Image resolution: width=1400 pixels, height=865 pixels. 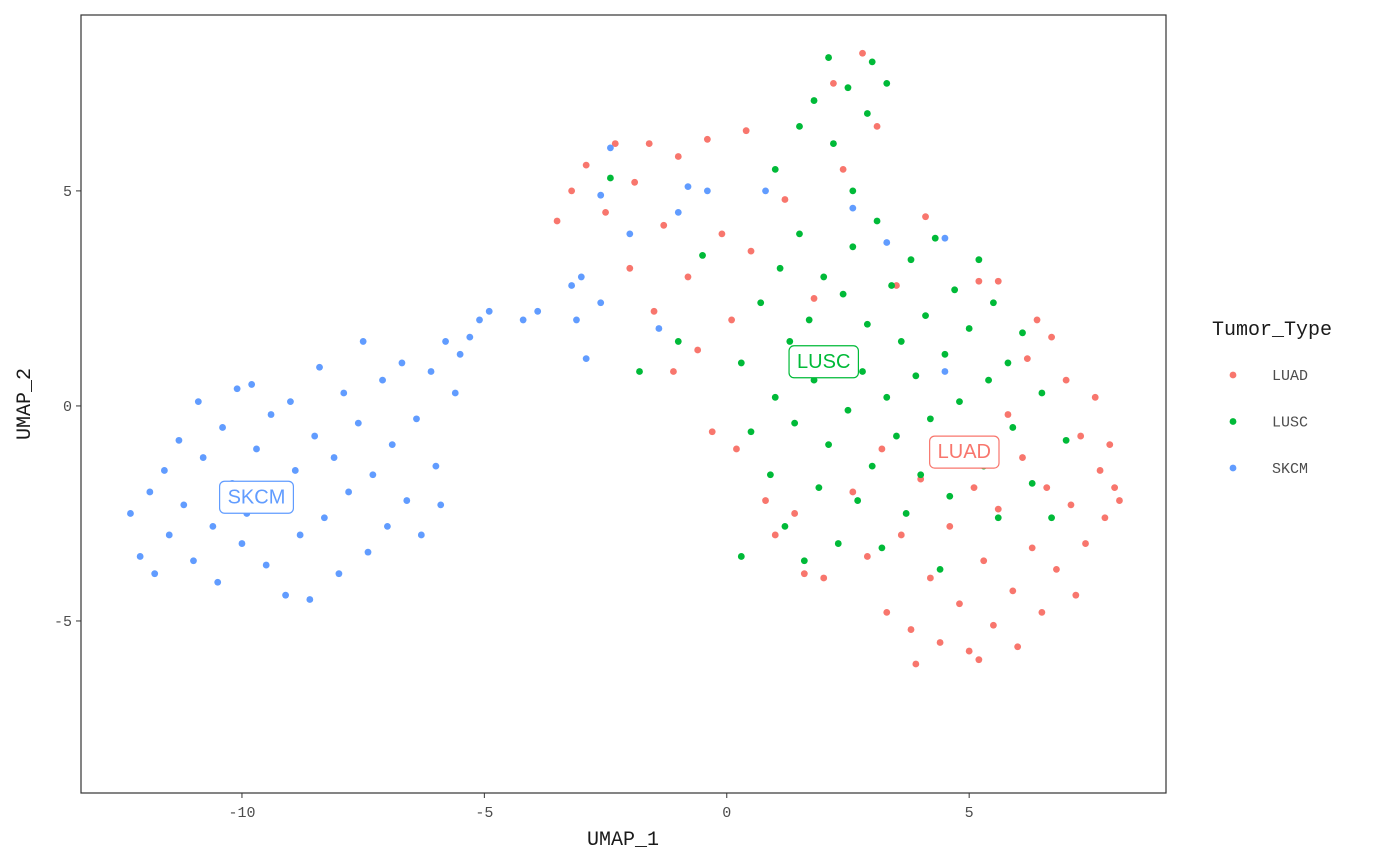 I want to click on legend-key, so click(x=1233, y=375).